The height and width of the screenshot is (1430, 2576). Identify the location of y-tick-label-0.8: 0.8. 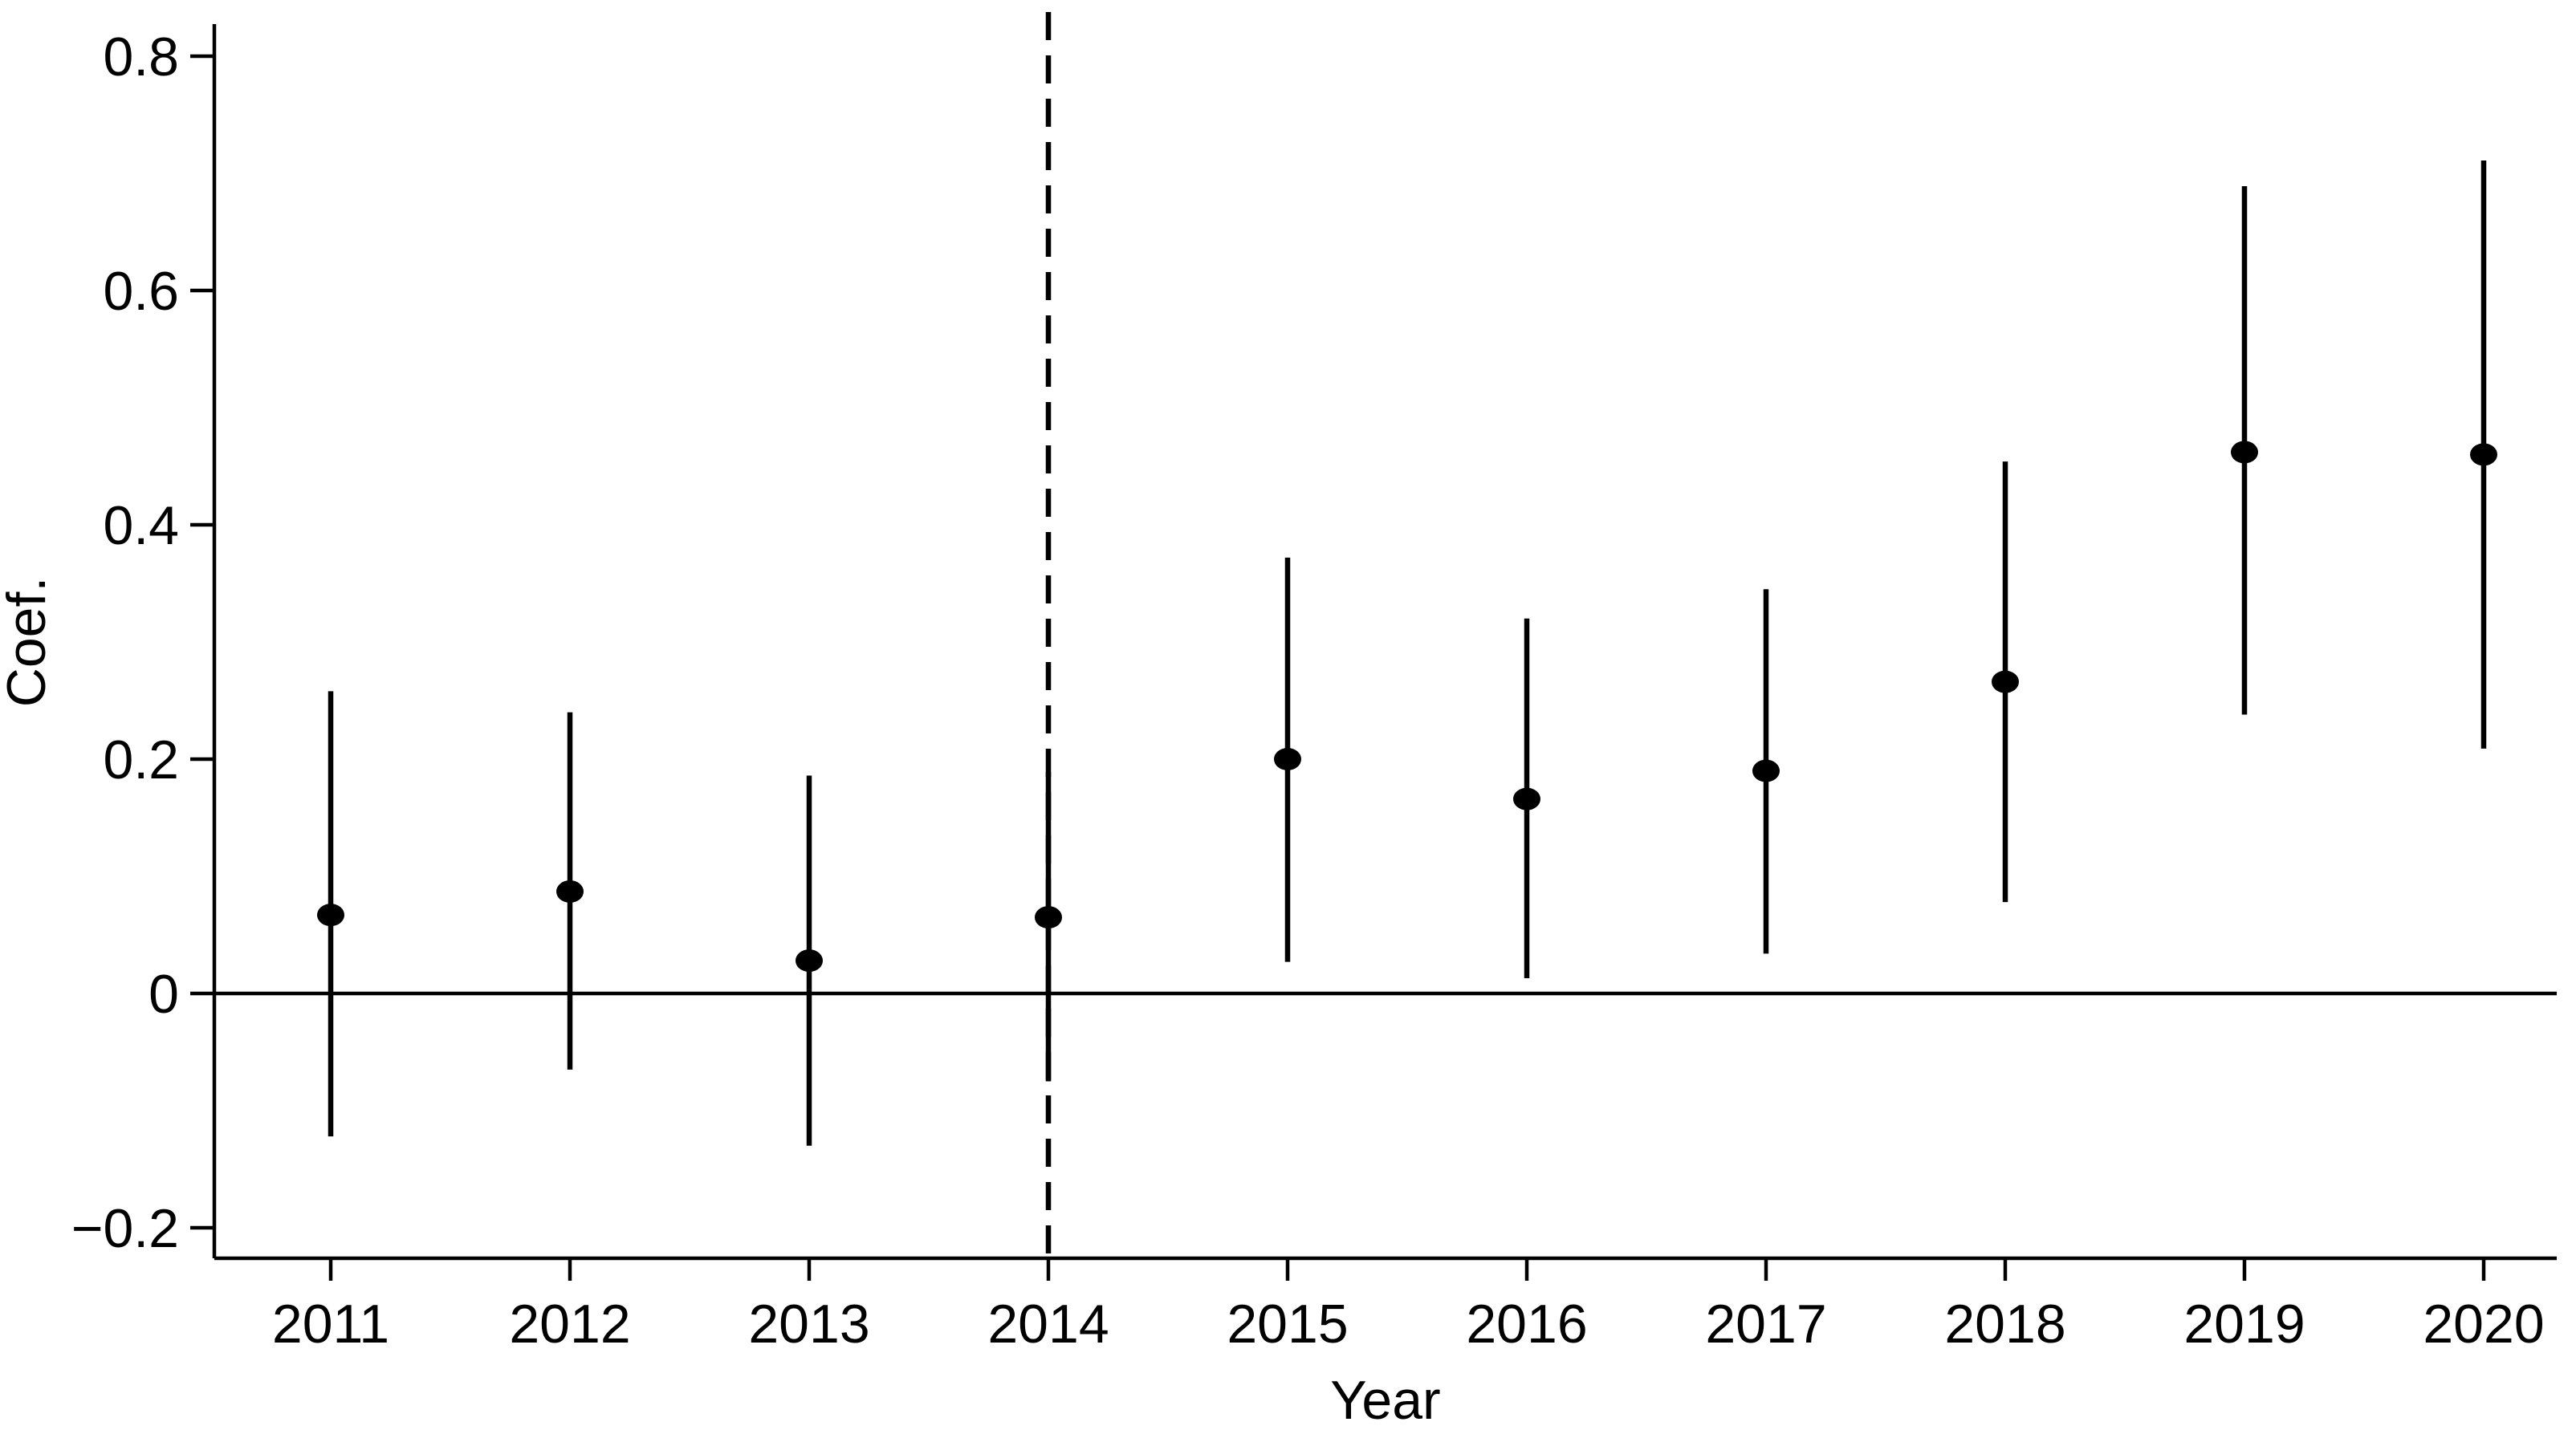
(141, 57).